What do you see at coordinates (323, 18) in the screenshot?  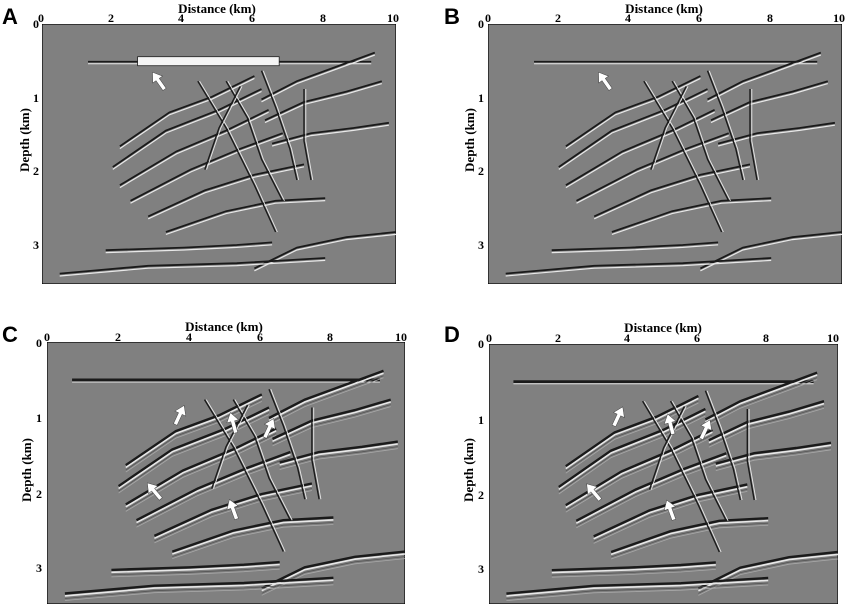 I see `x-tick: 8` at bounding box center [323, 18].